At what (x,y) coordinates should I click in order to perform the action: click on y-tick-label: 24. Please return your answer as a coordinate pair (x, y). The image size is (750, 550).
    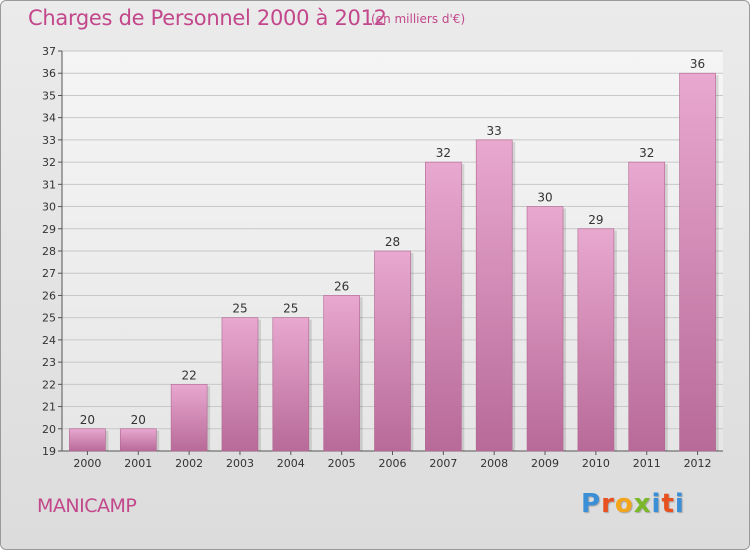
    Looking at the image, I should click on (49, 340).